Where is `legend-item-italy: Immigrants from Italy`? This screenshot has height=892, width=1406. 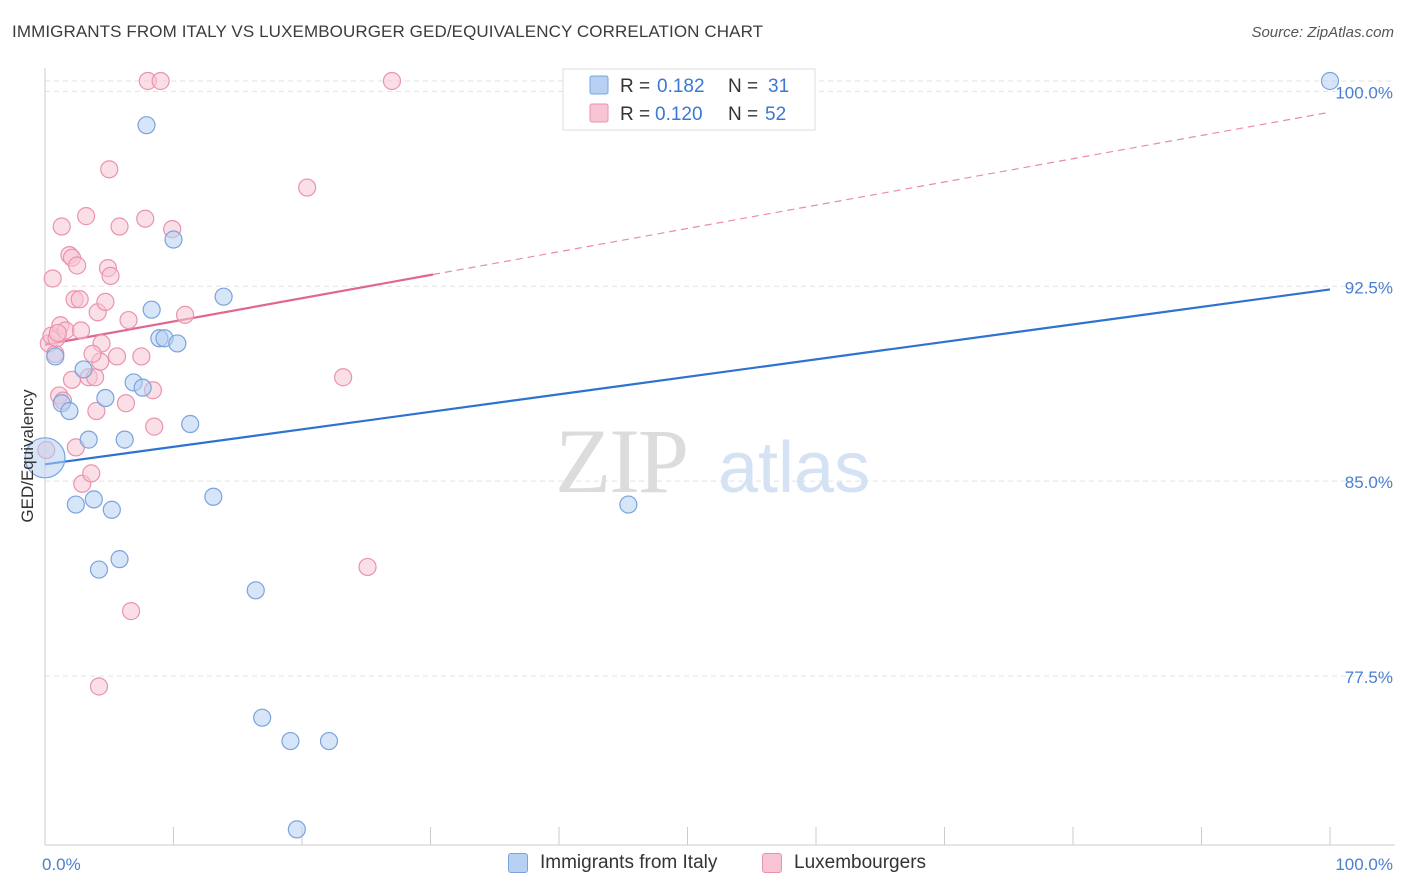
legend-item-italy: Immigrants from Italy is located at coordinates (612, 863).